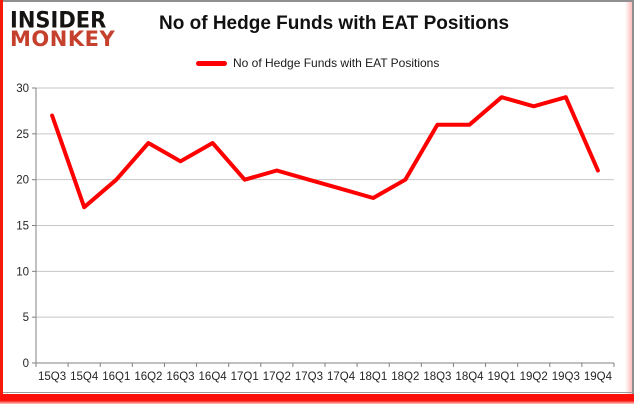 The width and height of the screenshot is (634, 404). I want to click on logo-line-monkey: MONKEY, so click(63, 39).